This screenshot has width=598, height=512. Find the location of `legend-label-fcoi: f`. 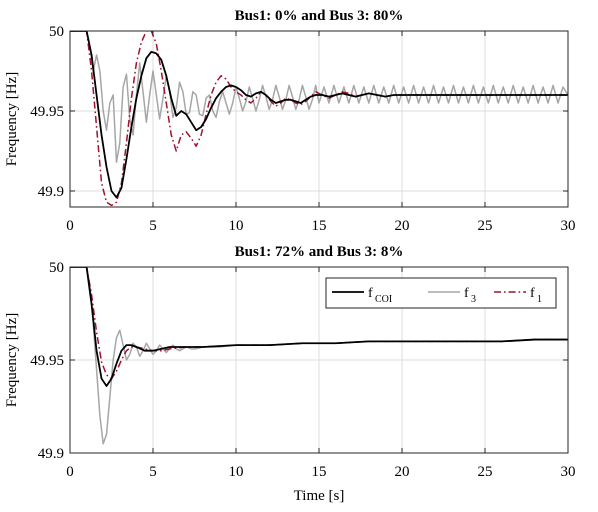

legend-label-fcoi: f is located at coordinates (370, 293).